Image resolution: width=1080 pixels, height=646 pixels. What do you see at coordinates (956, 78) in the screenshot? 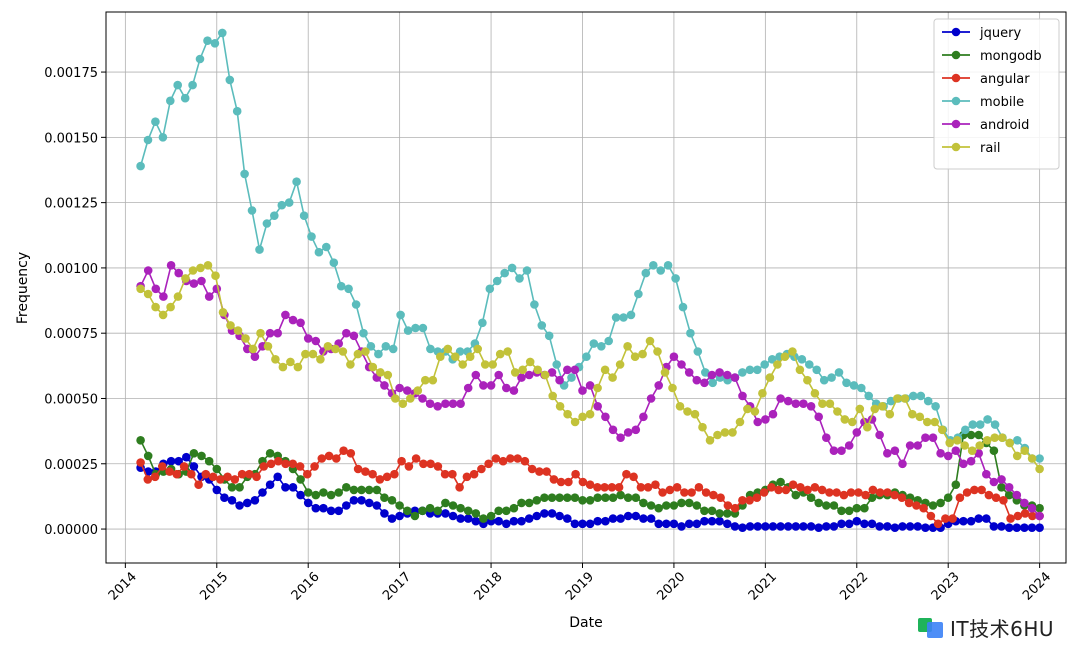
I see `legend-marker-angular` at bounding box center [956, 78].